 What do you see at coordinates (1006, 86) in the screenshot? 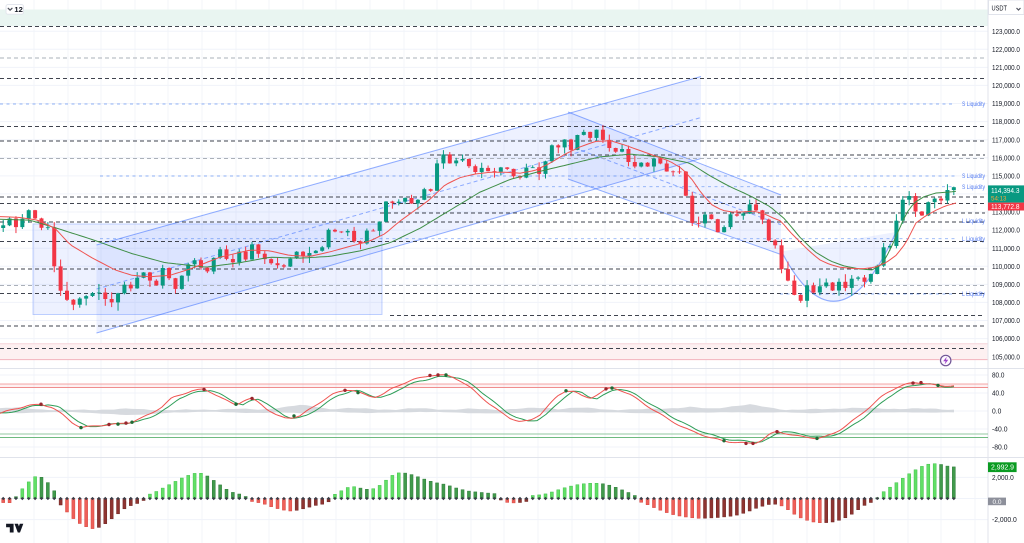
I see `svg-text: 120,000.0` at bounding box center [1006, 86].